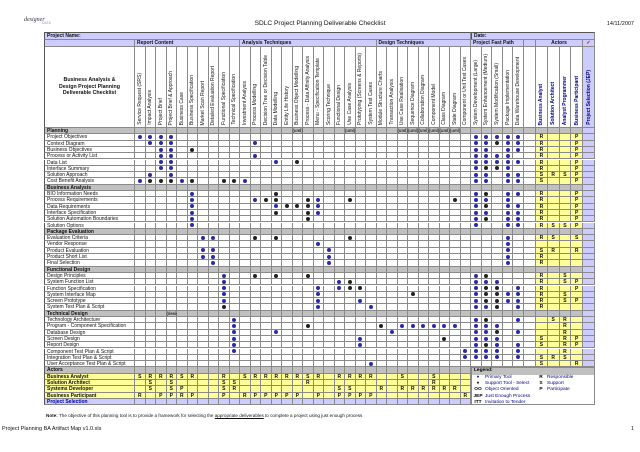 This screenshot has width=640, height=452. What do you see at coordinates (542, 156) in the screenshot?
I see `actor-role-cell: R` at bounding box center [542, 156].